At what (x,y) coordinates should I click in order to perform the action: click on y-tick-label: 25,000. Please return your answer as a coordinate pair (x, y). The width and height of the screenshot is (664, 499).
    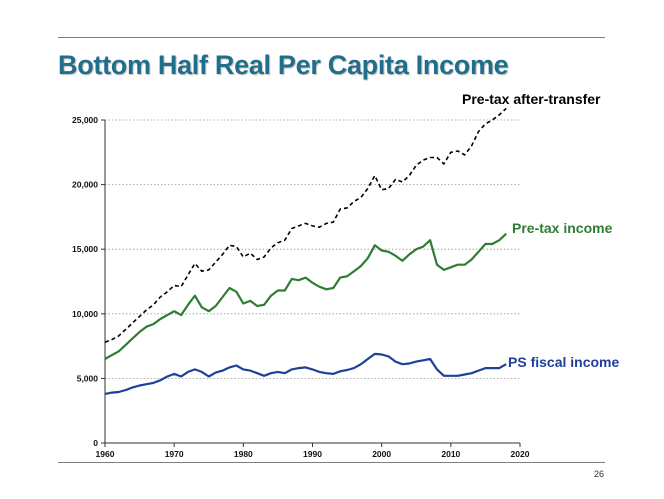
    Looking at the image, I should click on (85, 120).